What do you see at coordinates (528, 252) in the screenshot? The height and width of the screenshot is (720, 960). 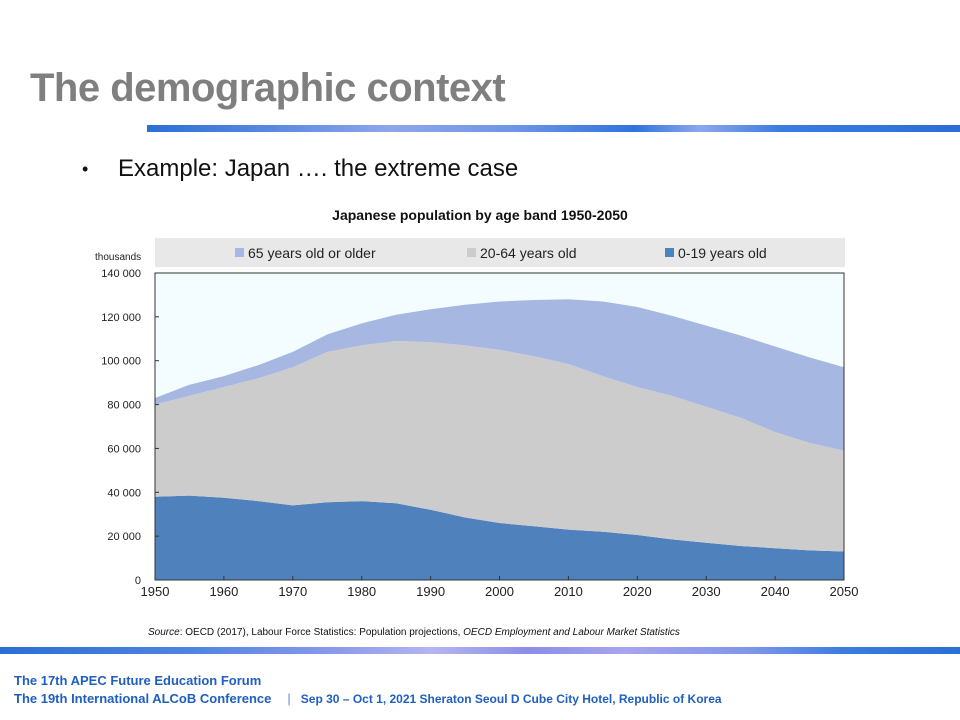 I see `legend-label-20-64: 20-64 years old` at bounding box center [528, 252].